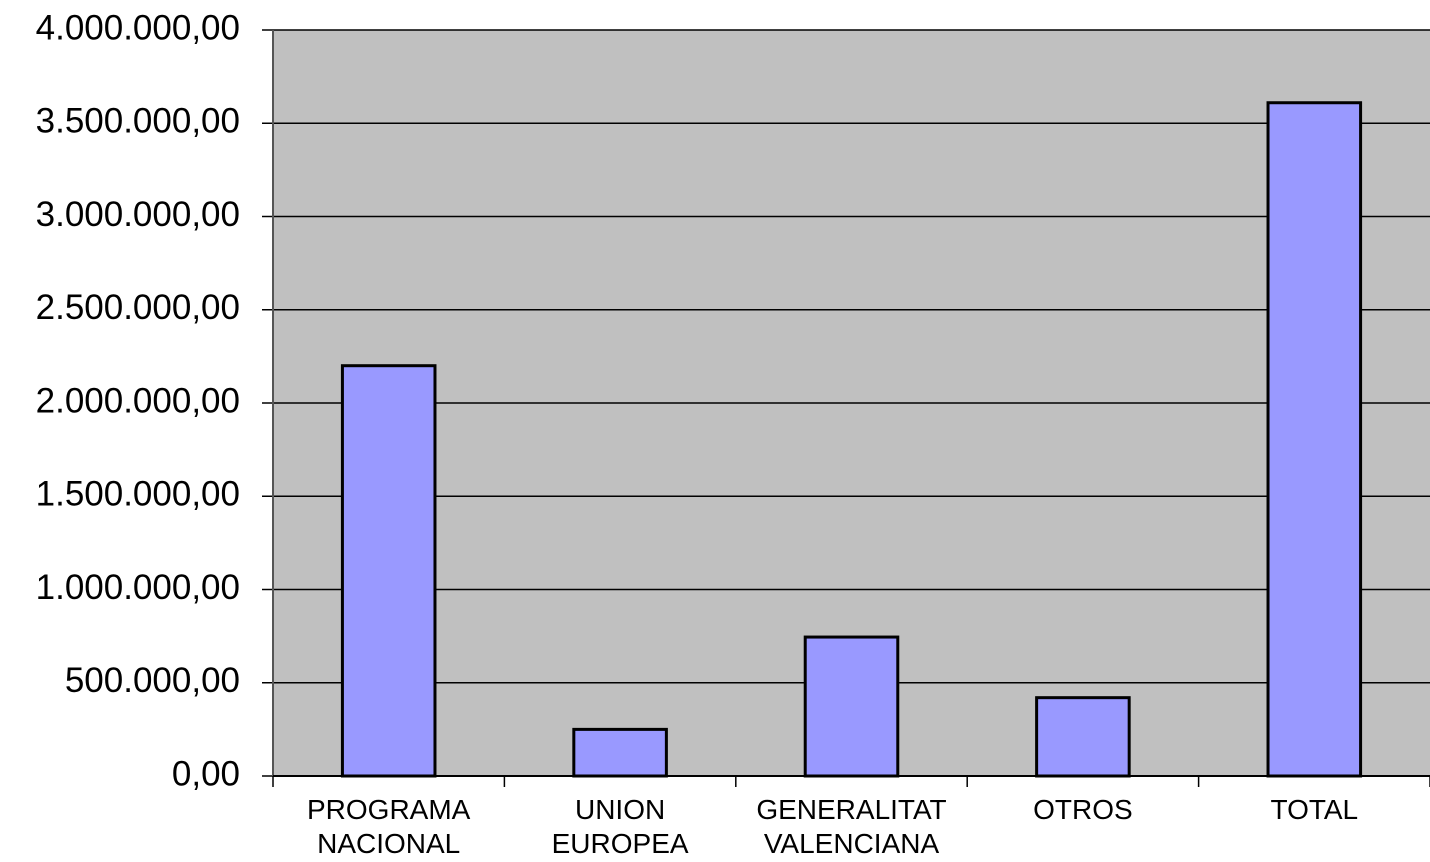 The width and height of the screenshot is (1430, 862). Describe the element at coordinates (1083, 809) in the screenshot. I see `x-tick-label: OTROS` at that location.